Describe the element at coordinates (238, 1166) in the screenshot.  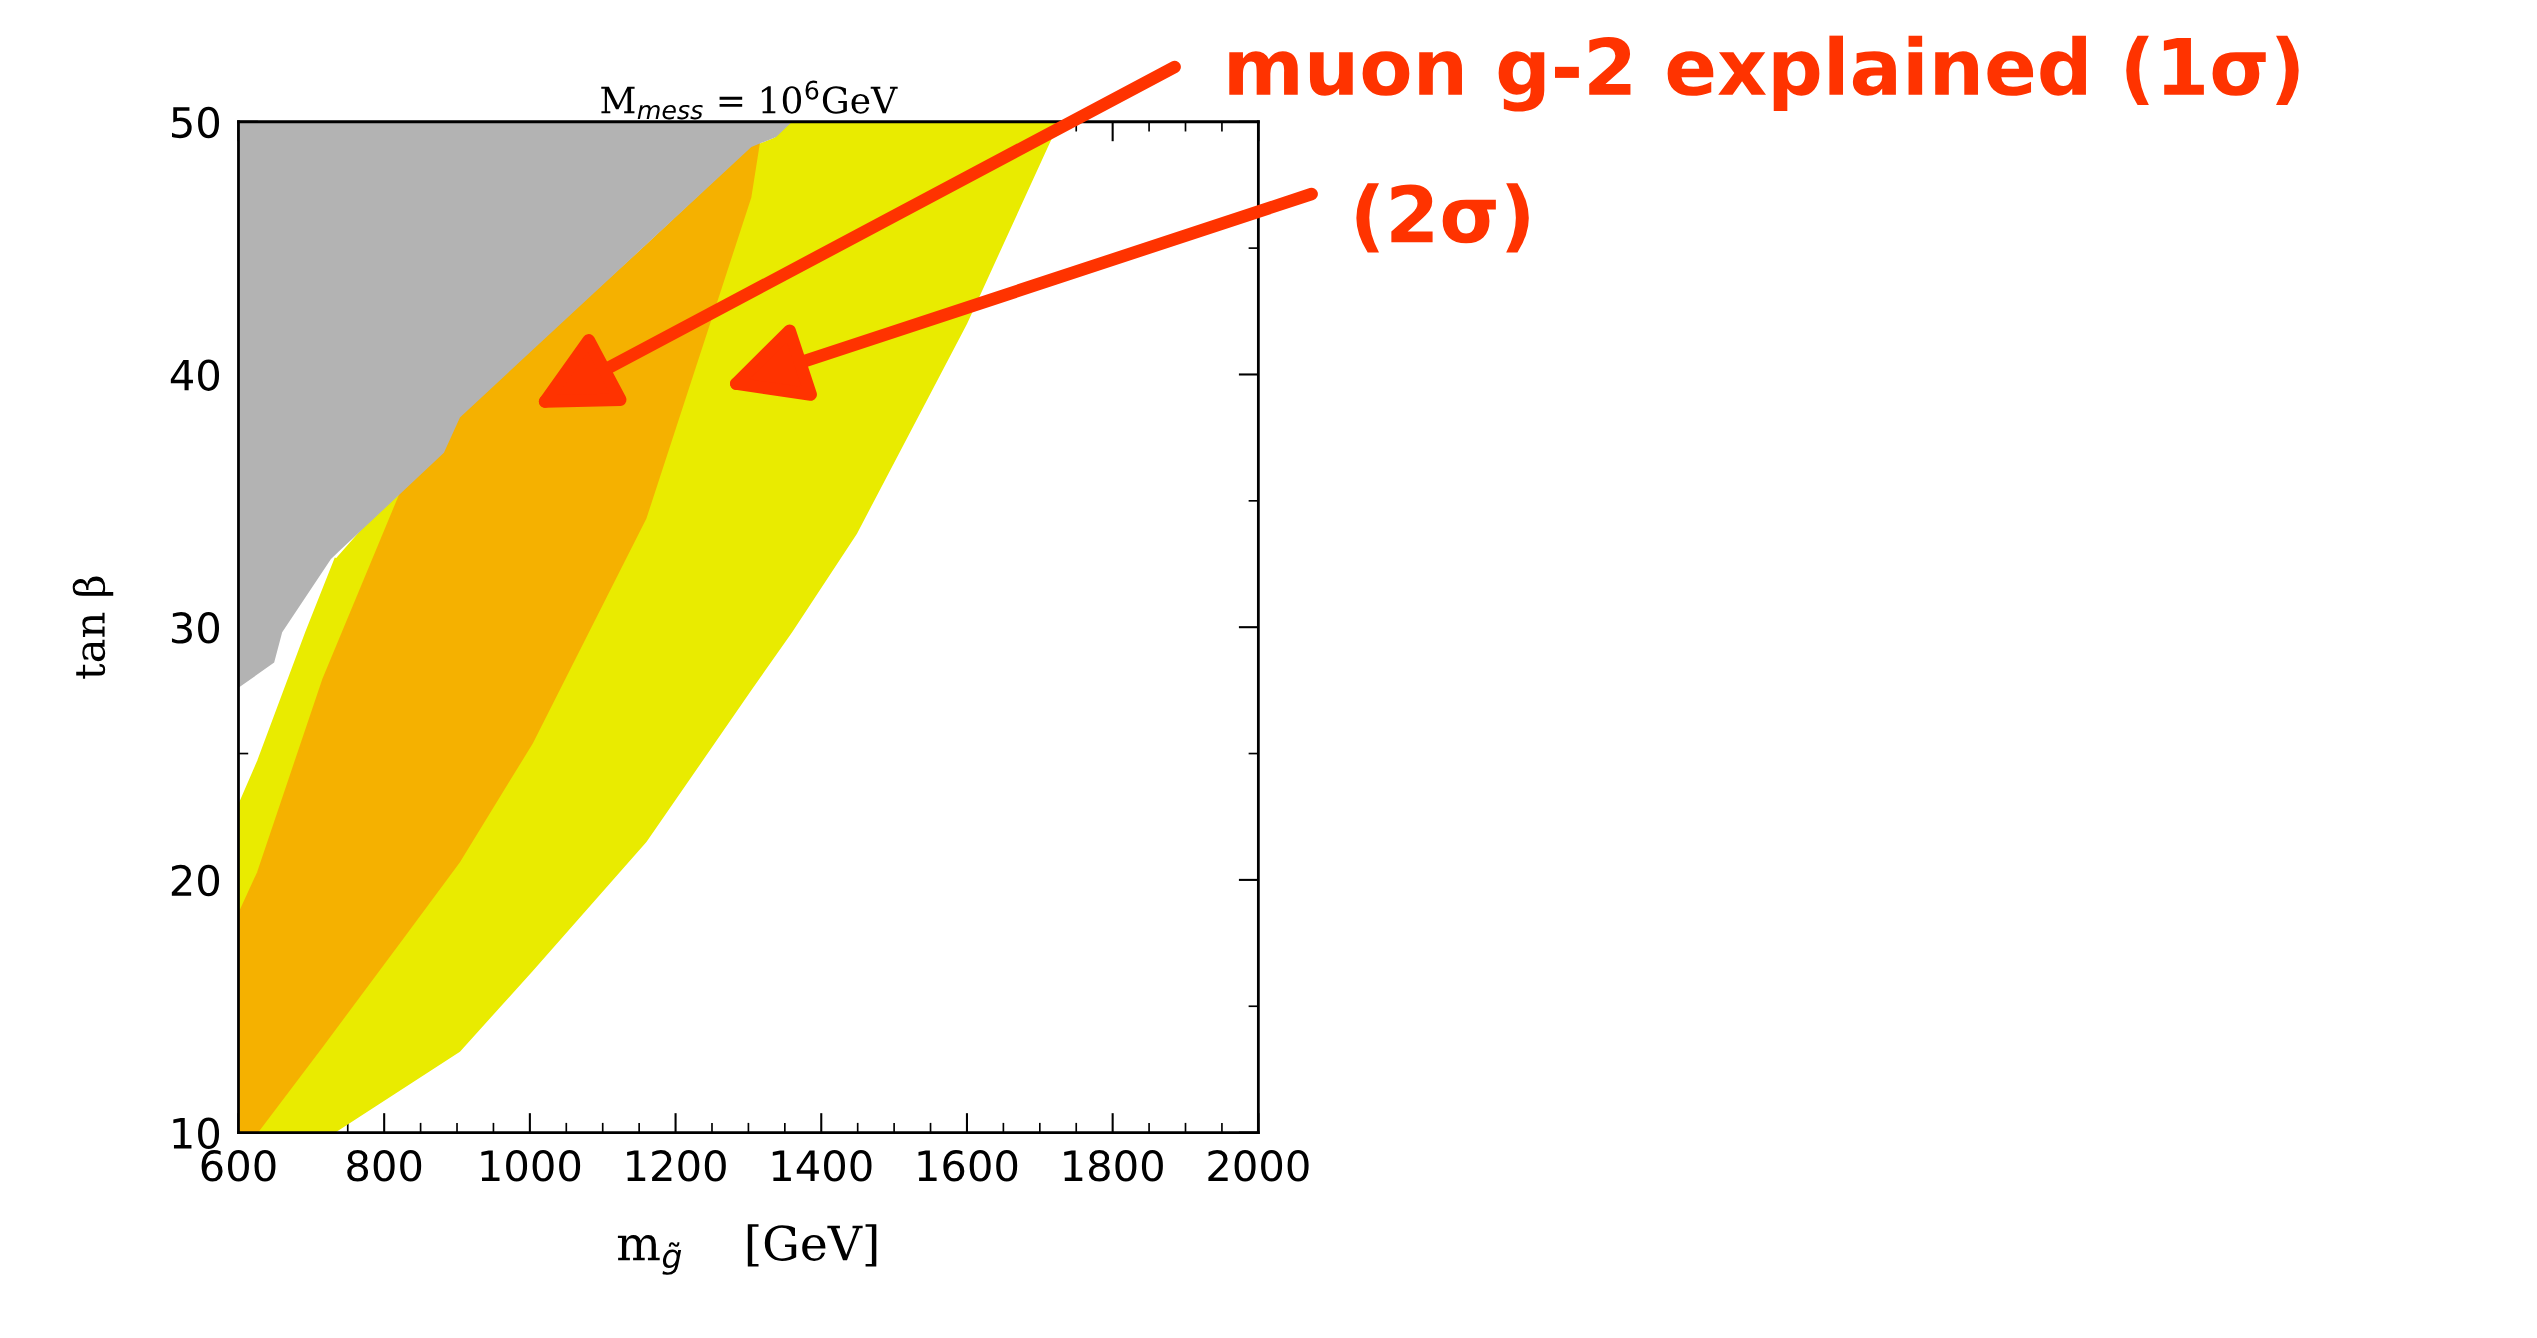
I see `x-tick-label: 600` at that location.